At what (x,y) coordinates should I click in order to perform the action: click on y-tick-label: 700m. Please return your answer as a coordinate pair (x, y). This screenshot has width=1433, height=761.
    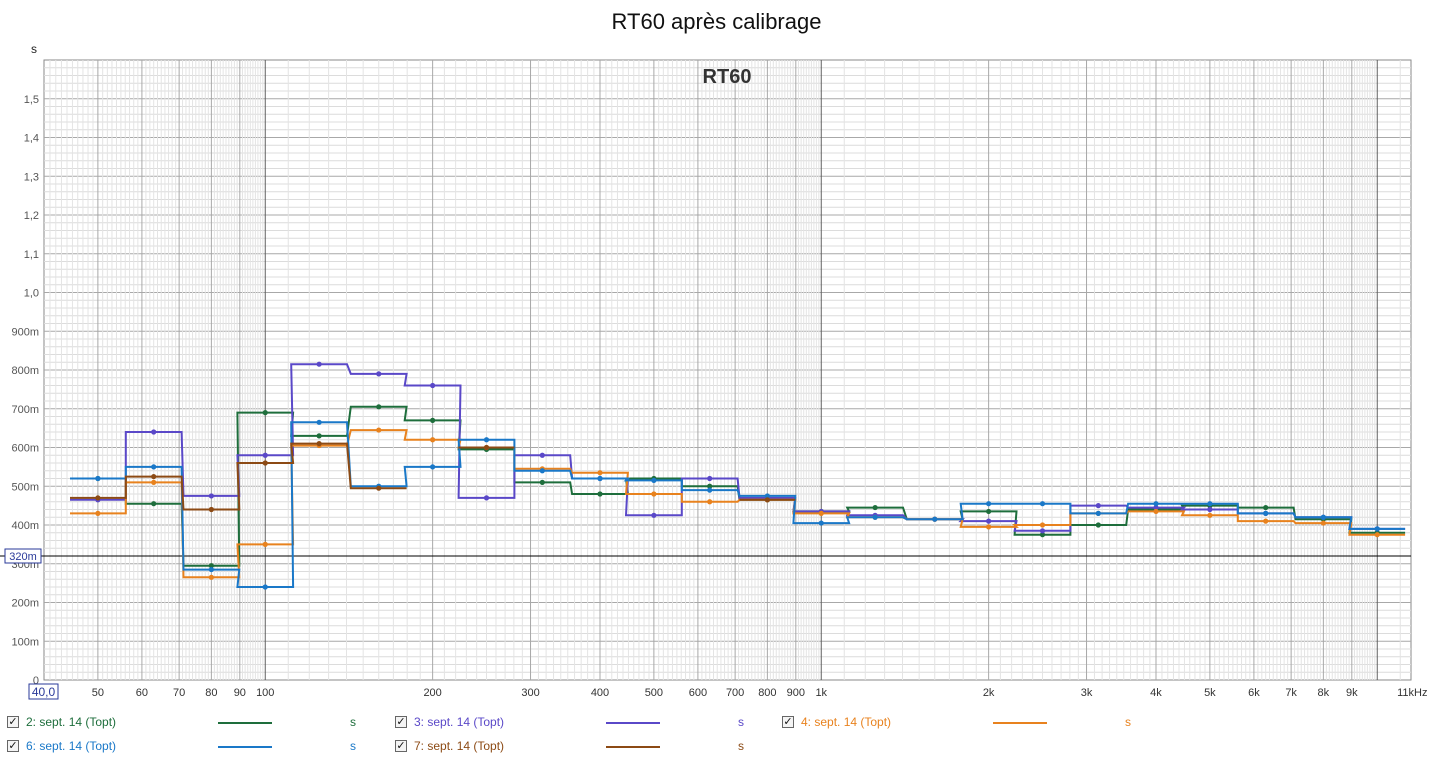
    Looking at the image, I should click on (25, 410).